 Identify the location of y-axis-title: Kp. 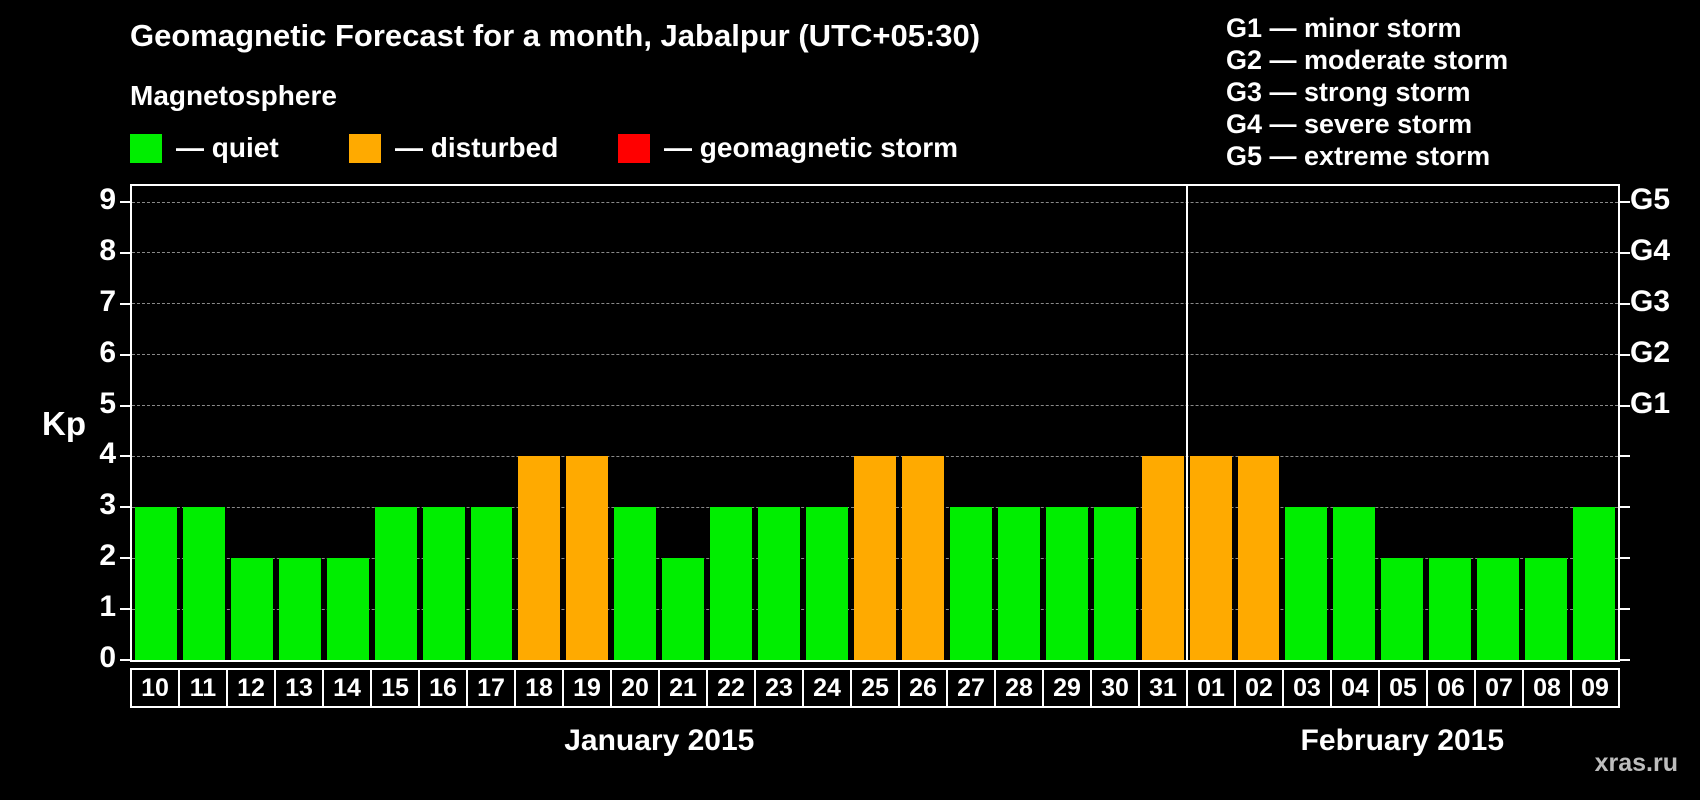
(64, 423).